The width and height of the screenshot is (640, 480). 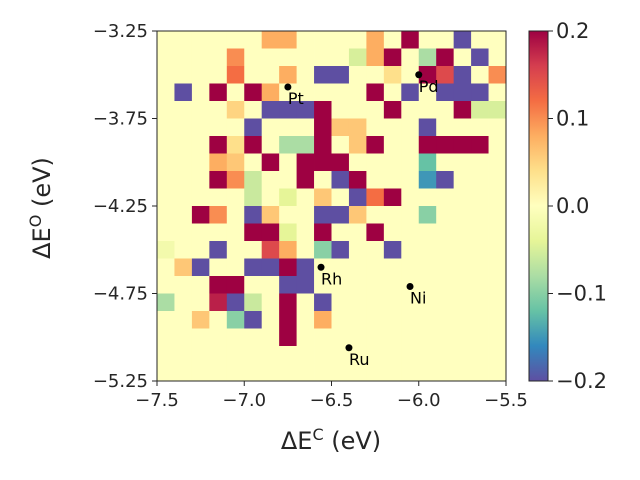 I want to click on colorbar-tick-label: −0.2, so click(x=581, y=381).